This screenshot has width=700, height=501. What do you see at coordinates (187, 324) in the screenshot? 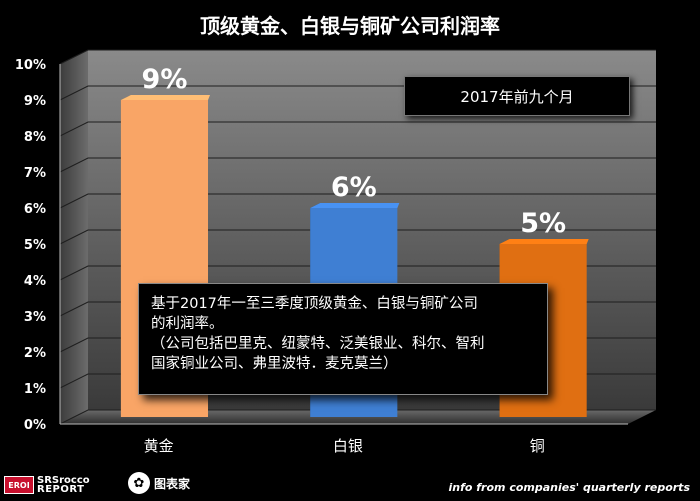
I see `note-line-2: 的利润率。` at bounding box center [187, 324].